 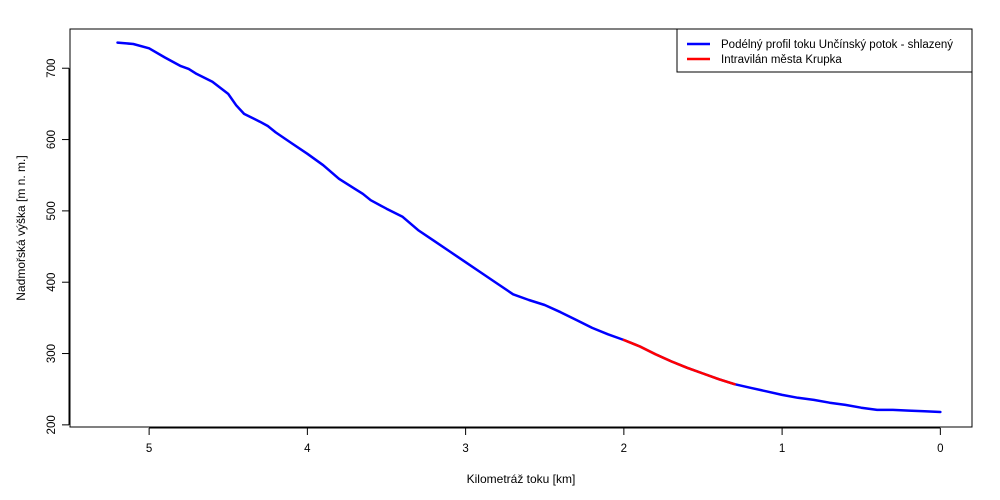 What do you see at coordinates (52, 353) in the screenshot?
I see `y-tick-label: 300` at bounding box center [52, 353].